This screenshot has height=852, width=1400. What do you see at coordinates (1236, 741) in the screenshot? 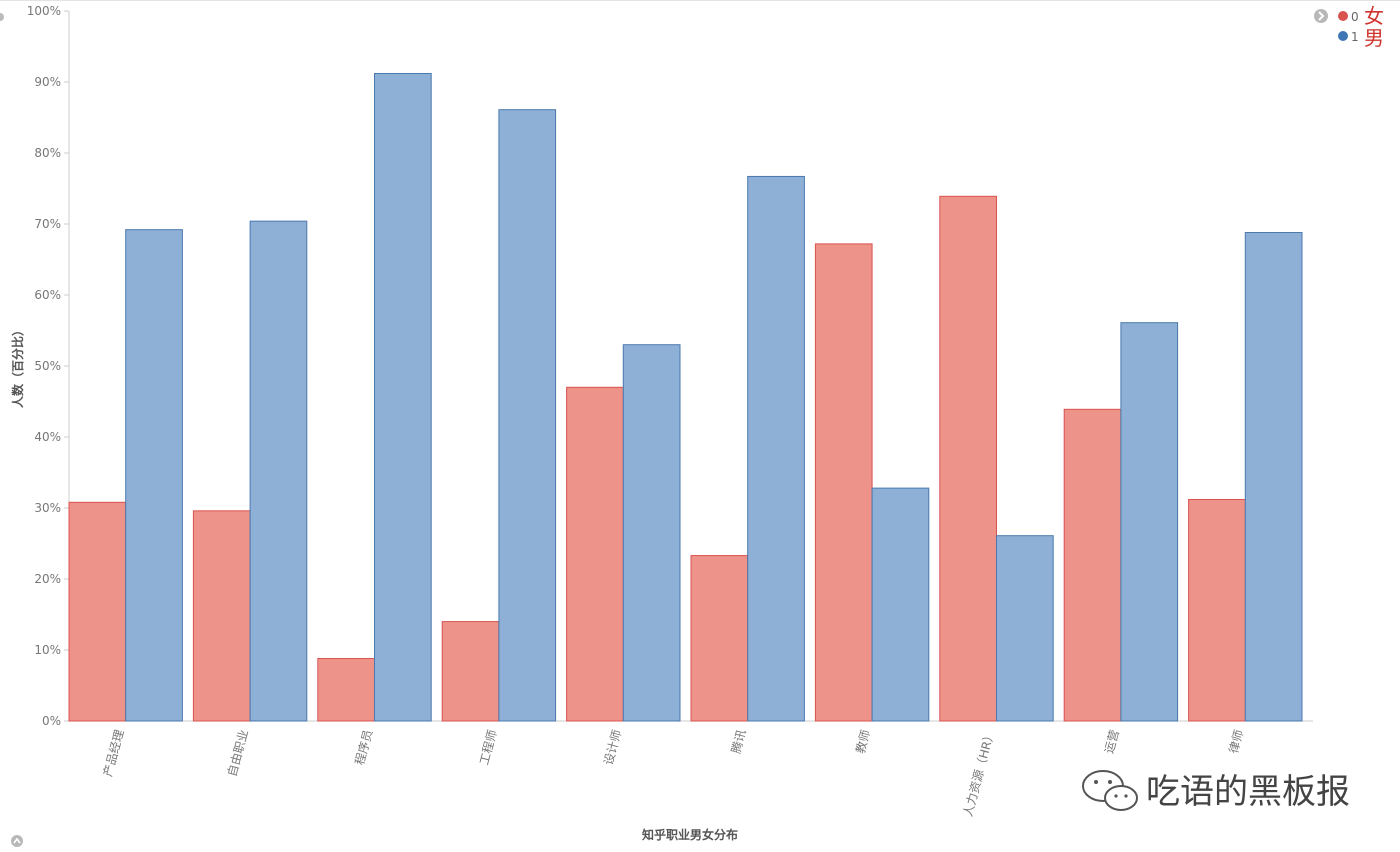
I see `x-category-label: 律师` at bounding box center [1236, 741].